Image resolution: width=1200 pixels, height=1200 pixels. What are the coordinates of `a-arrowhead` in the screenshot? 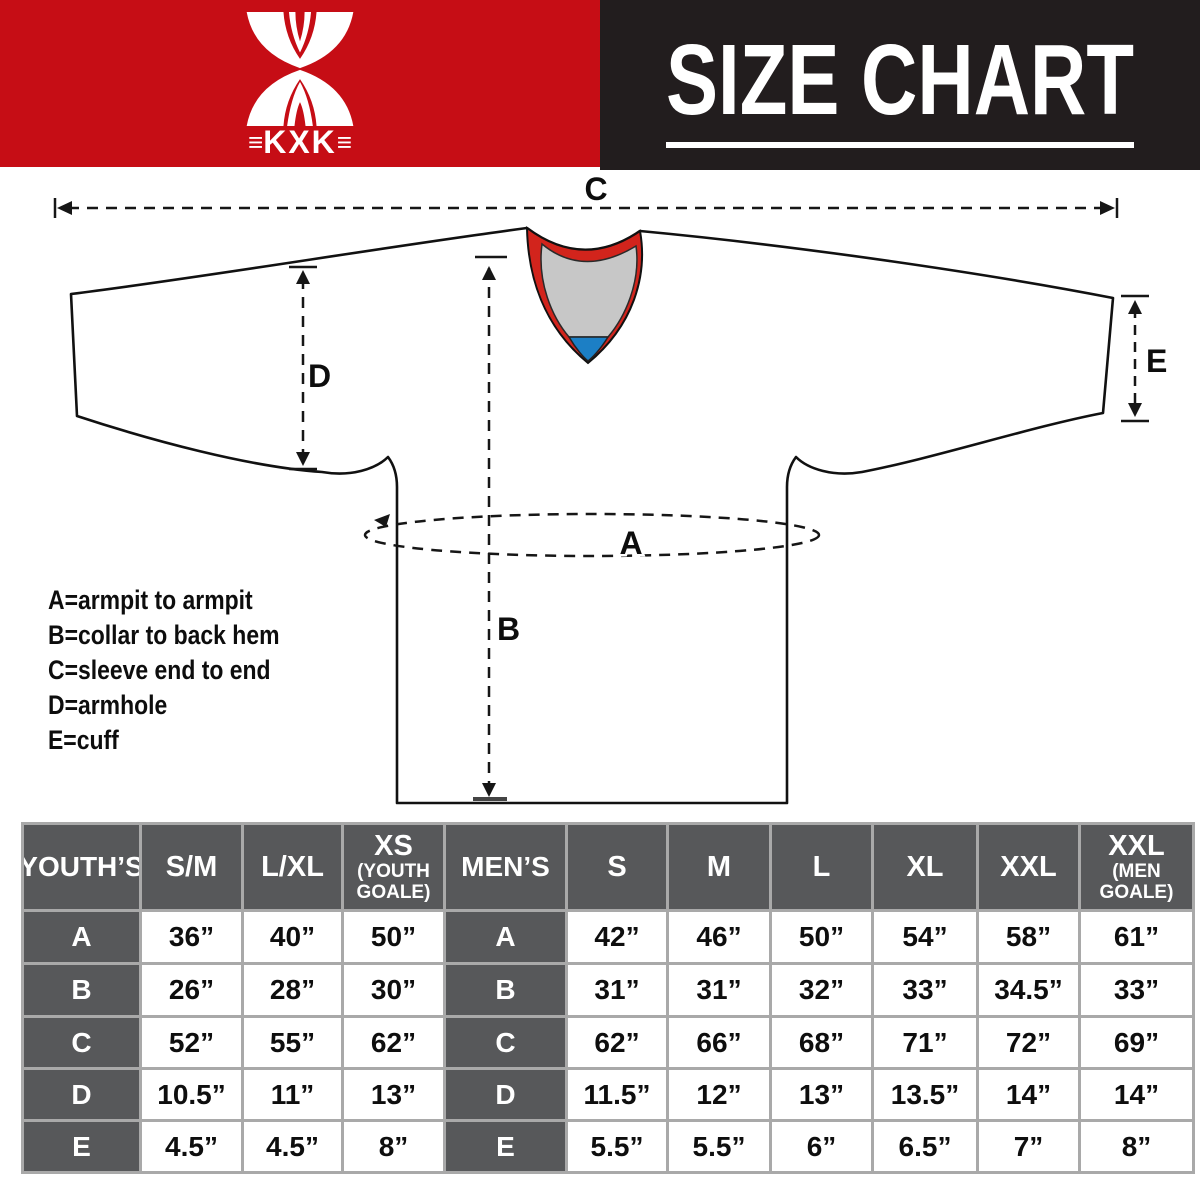 It's located at (382, 520).